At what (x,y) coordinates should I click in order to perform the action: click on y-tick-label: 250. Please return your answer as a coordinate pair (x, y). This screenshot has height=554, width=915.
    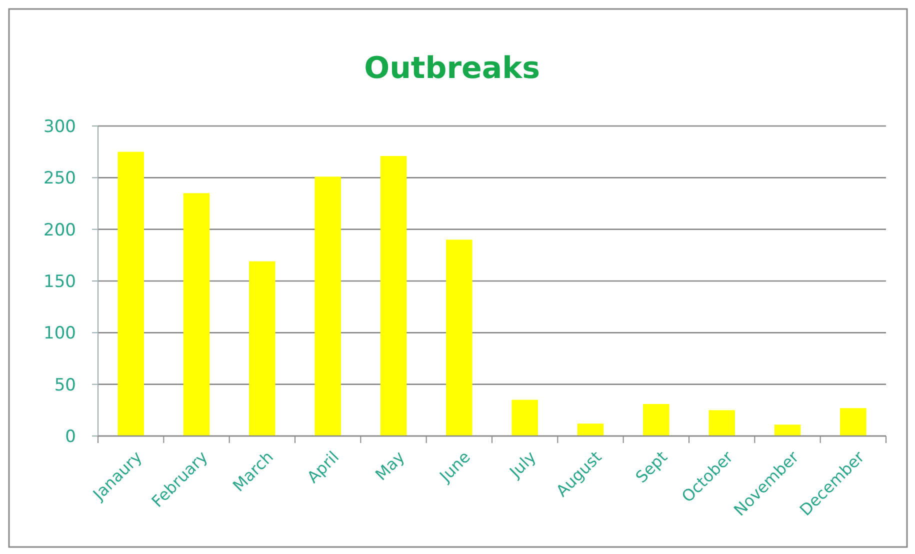
    Looking at the image, I should click on (60, 178).